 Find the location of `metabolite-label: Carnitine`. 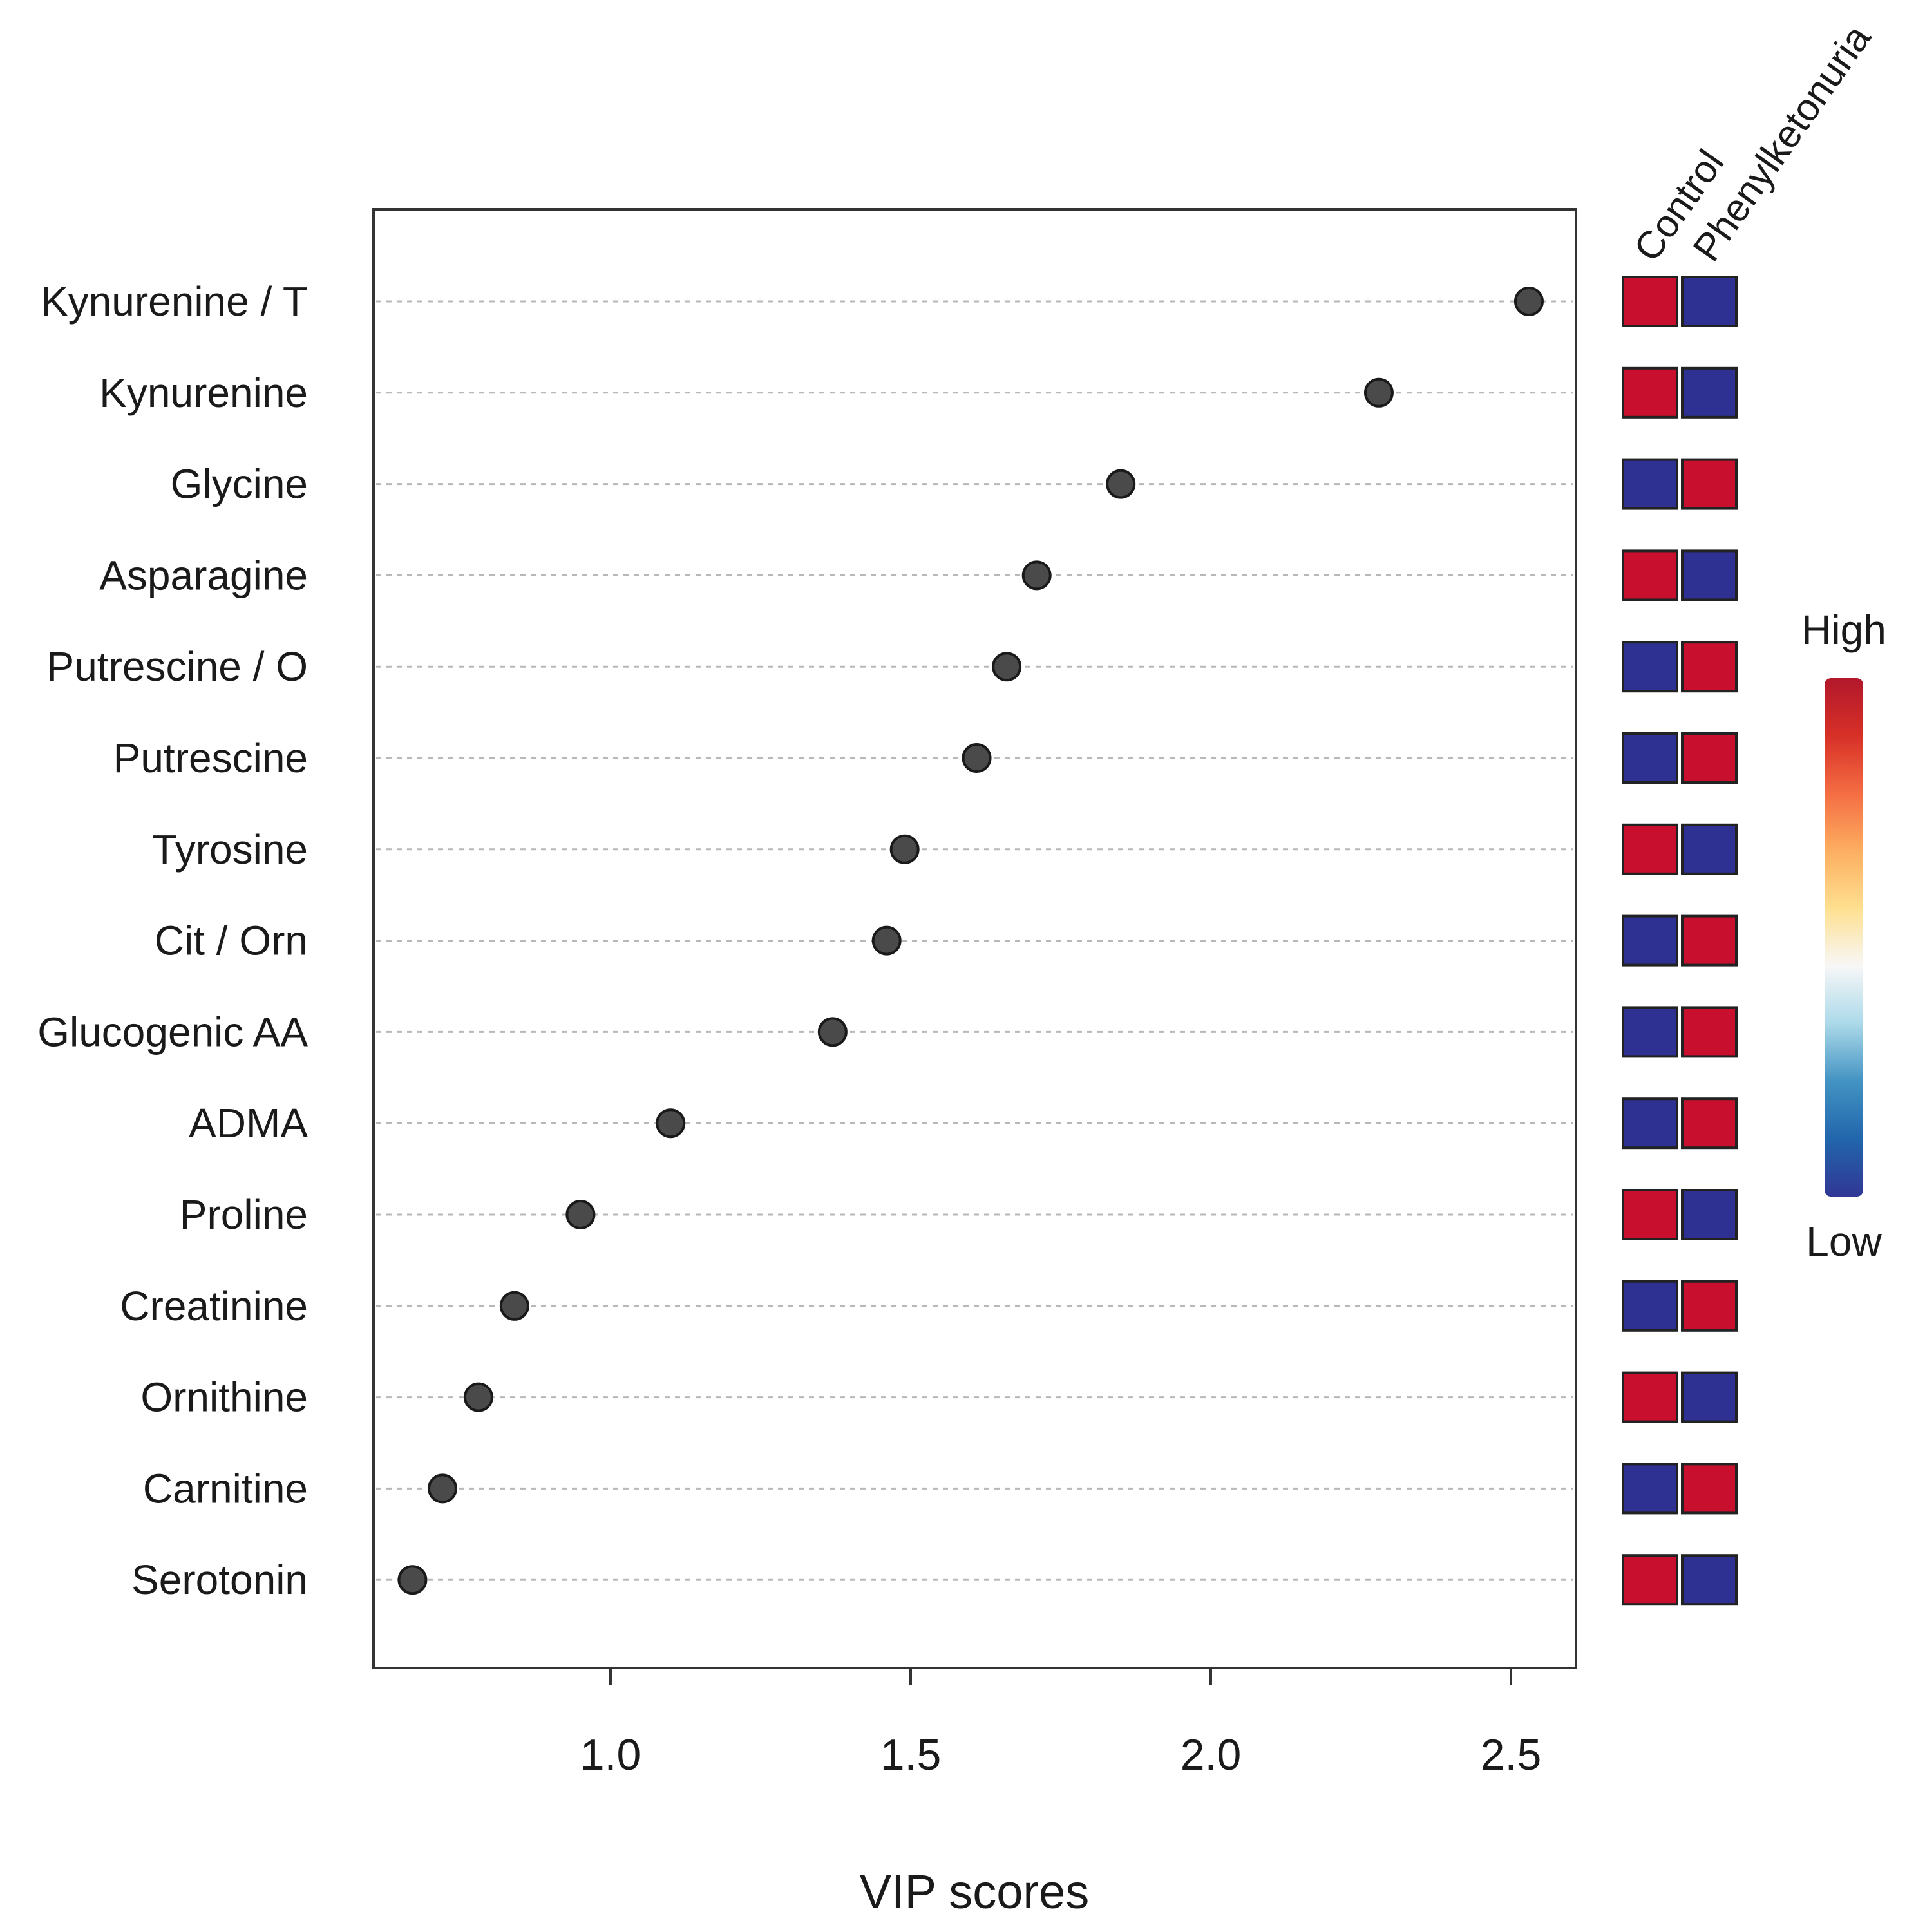

metabolite-label: Carnitine is located at coordinates (225, 1488).